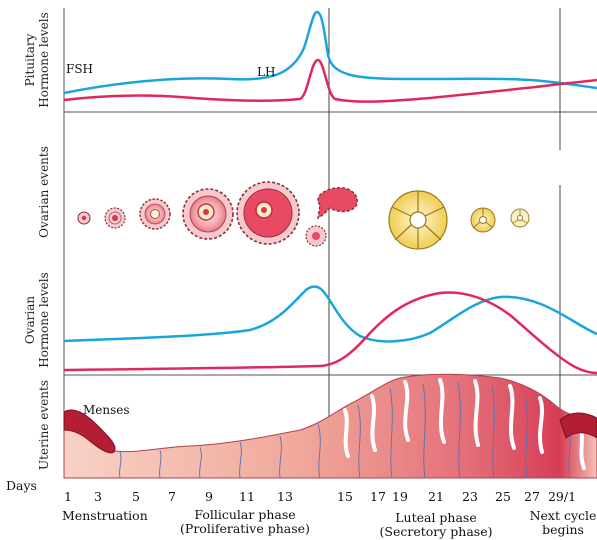 This screenshot has height=540, width=597. I want to click on day-tick-label: 19, so click(400, 496).